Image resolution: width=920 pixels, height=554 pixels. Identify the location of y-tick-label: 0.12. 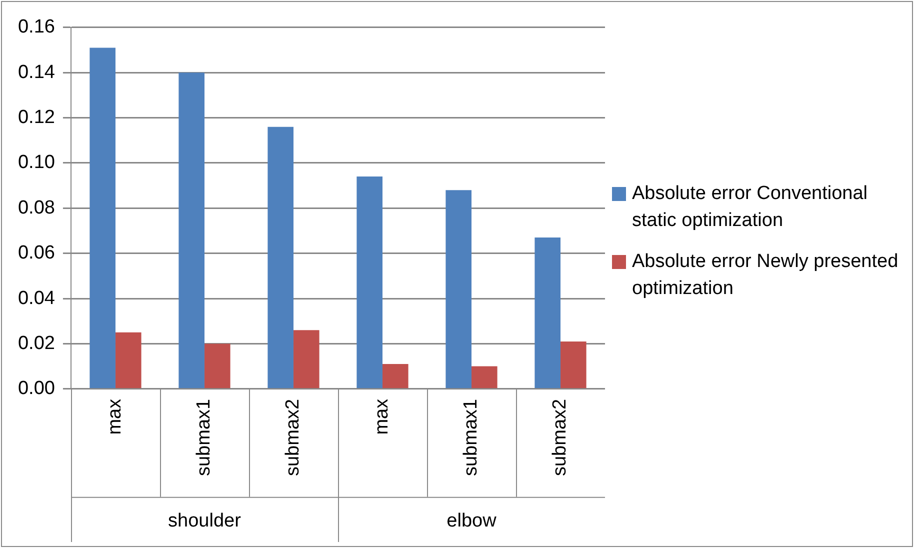
(36, 117).